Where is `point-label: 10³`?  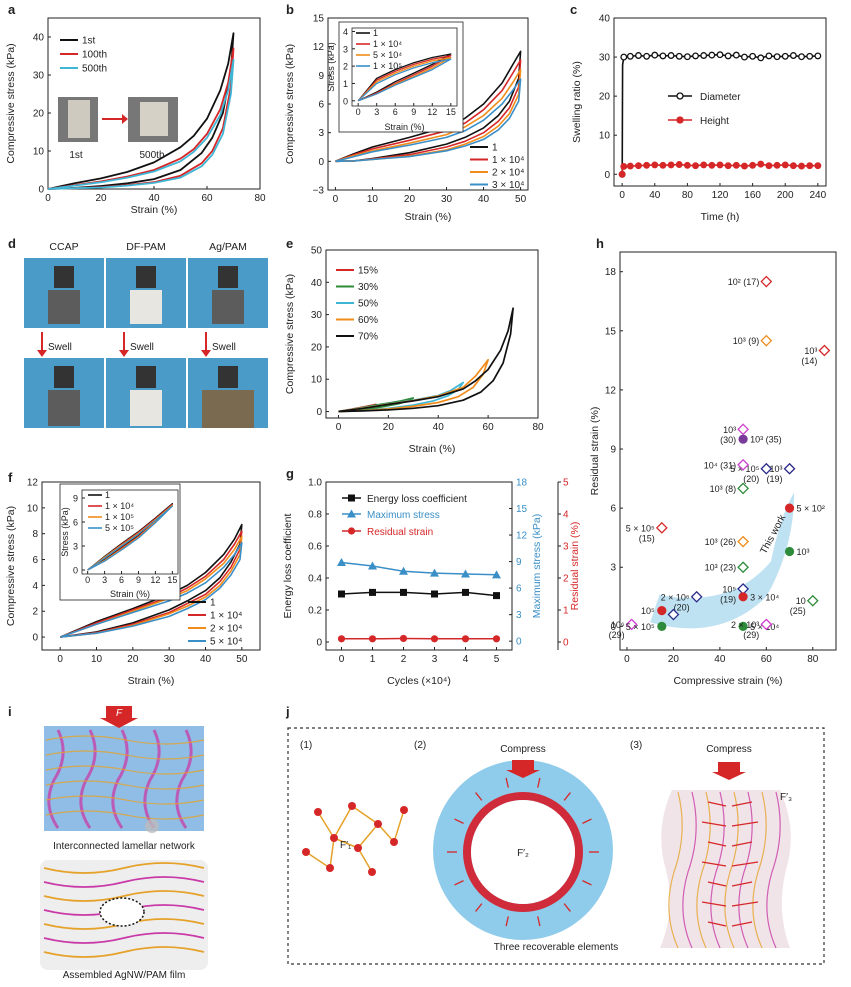 point-label: 10³ is located at coordinates (729, 430).